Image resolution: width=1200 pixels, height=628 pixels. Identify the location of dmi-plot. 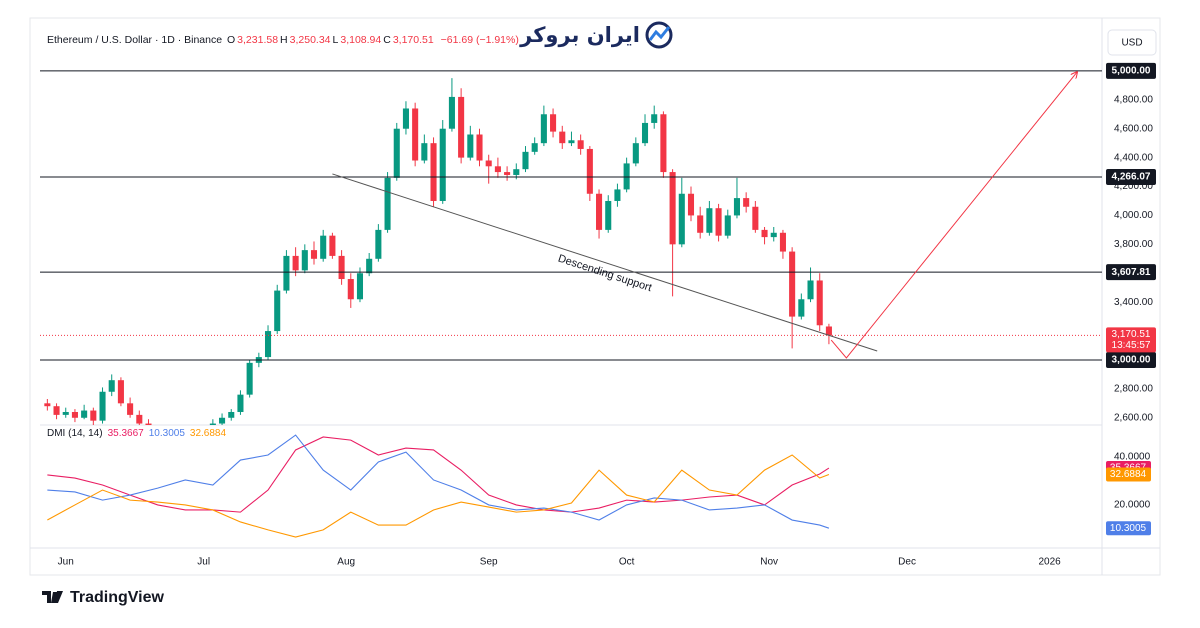
(438, 486).